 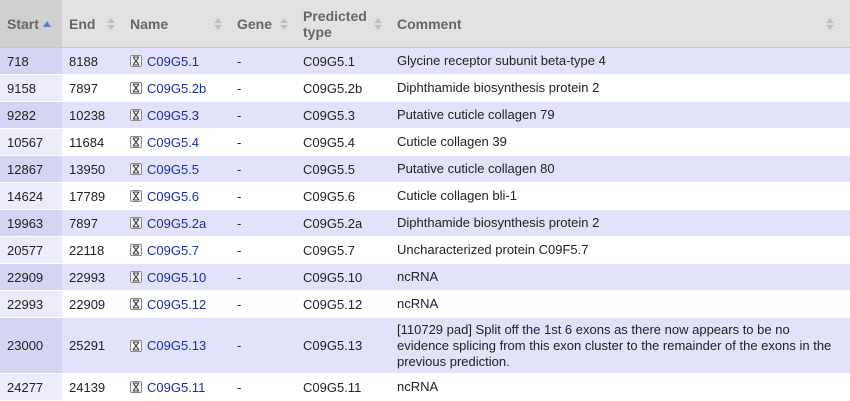 I want to click on column-header-end-label: End, so click(x=82, y=23).